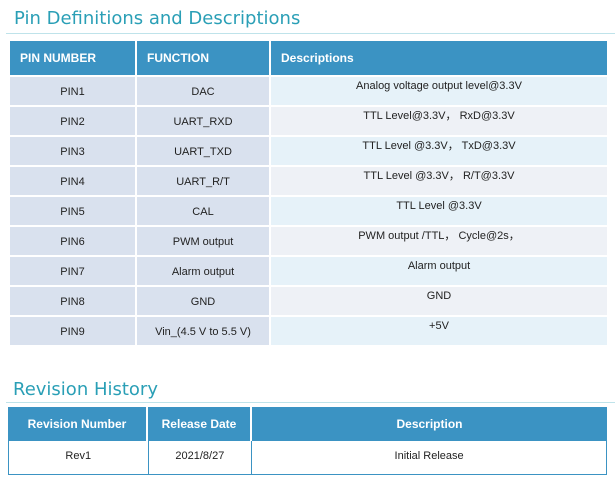 The height and width of the screenshot is (488, 615). I want to click on pin-table-header: PIN NUMBER FUNCTION Descriptions, so click(308, 58).